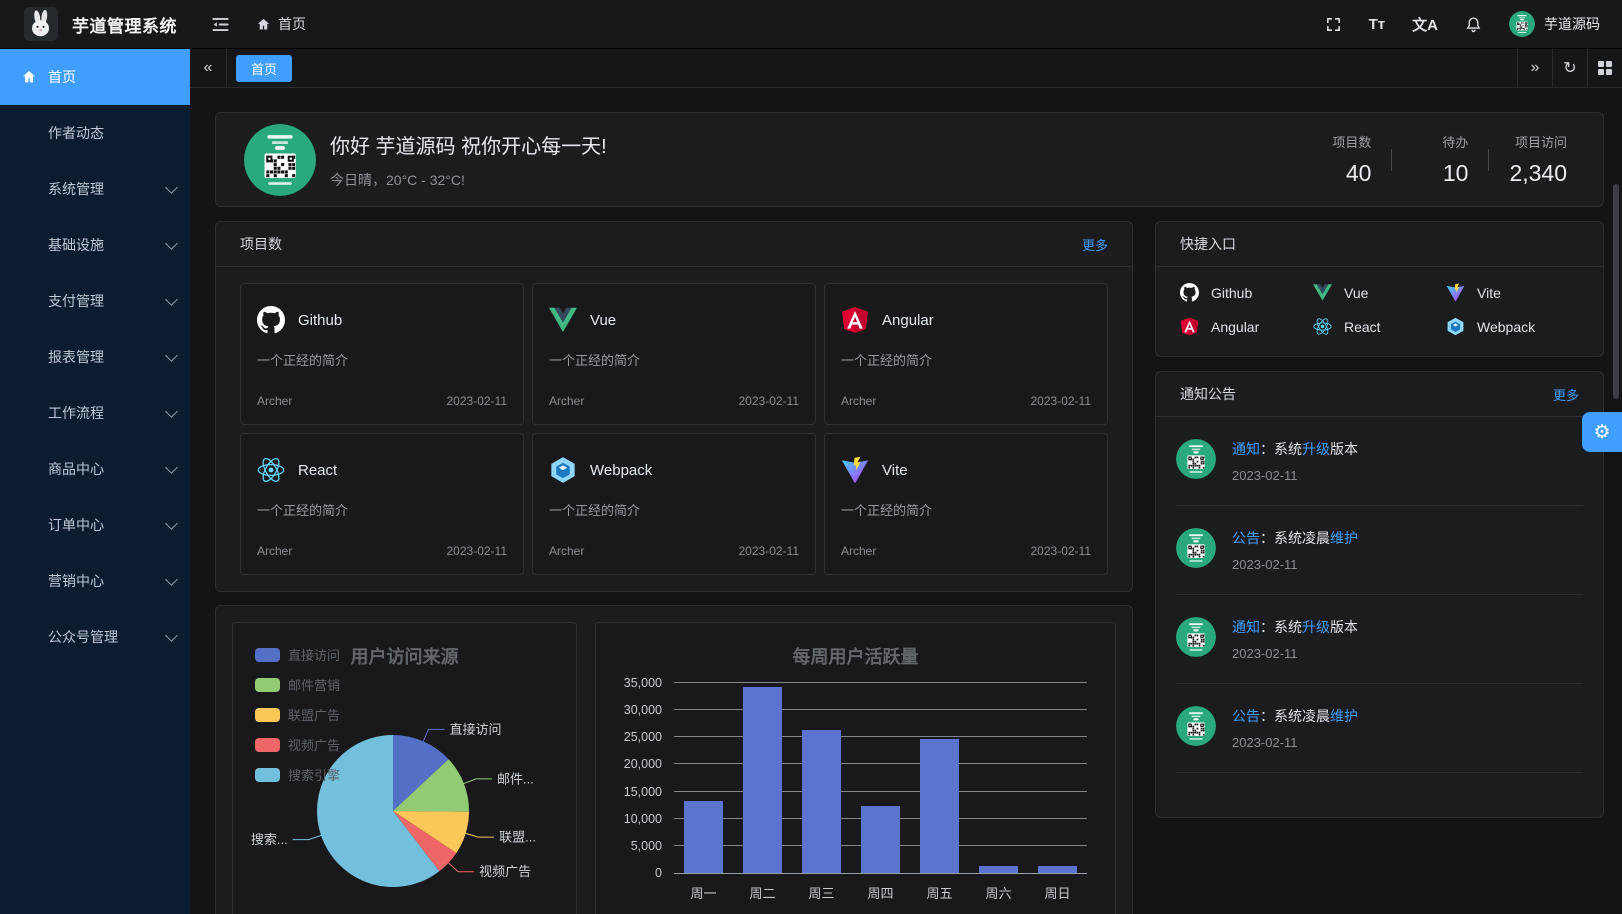 This screenshot has height=914, width=1622. What do you see at coordinates (1379, 461) in the screenshot?
I see `notice-item-1: 通知：系统升级版本 2023-02-11` at bounding box center [1379, 461].